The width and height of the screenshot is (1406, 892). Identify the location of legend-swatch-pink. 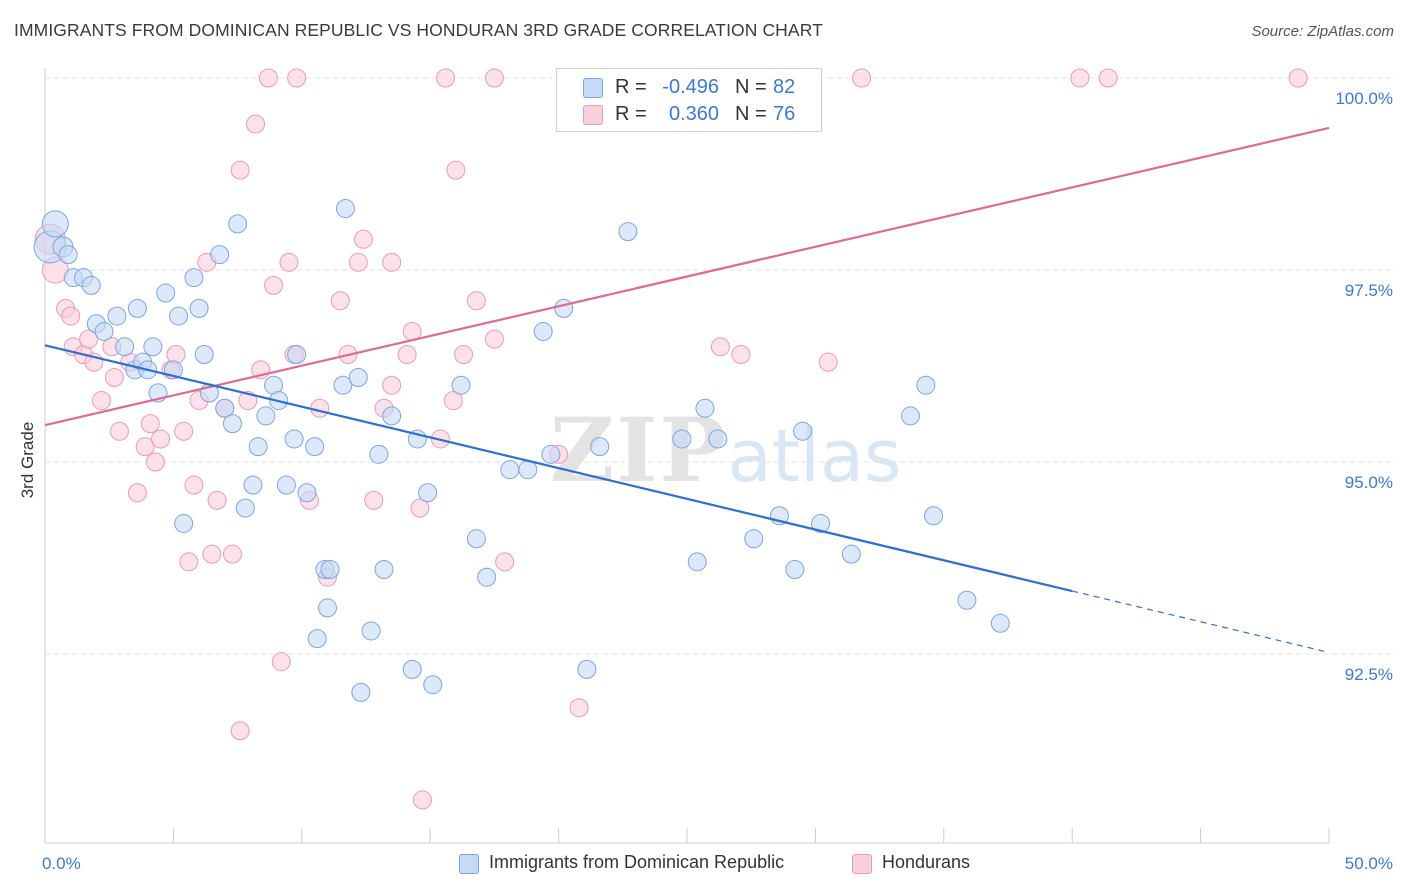
(593, 115).